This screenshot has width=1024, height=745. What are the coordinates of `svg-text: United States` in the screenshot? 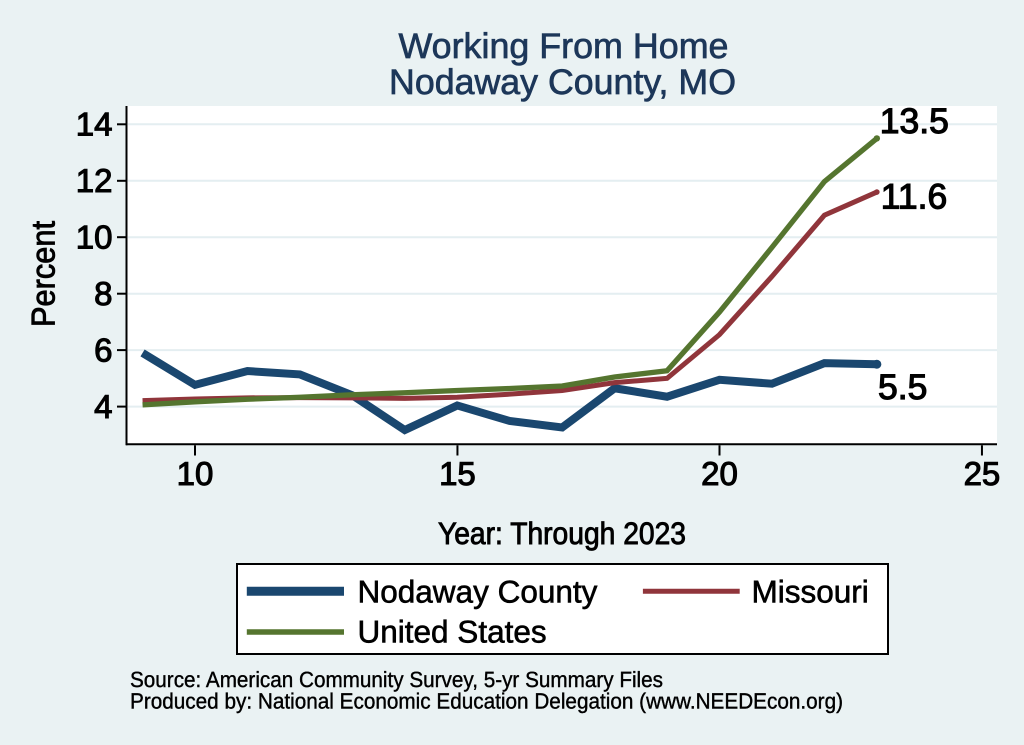 It's located at (452, 632).